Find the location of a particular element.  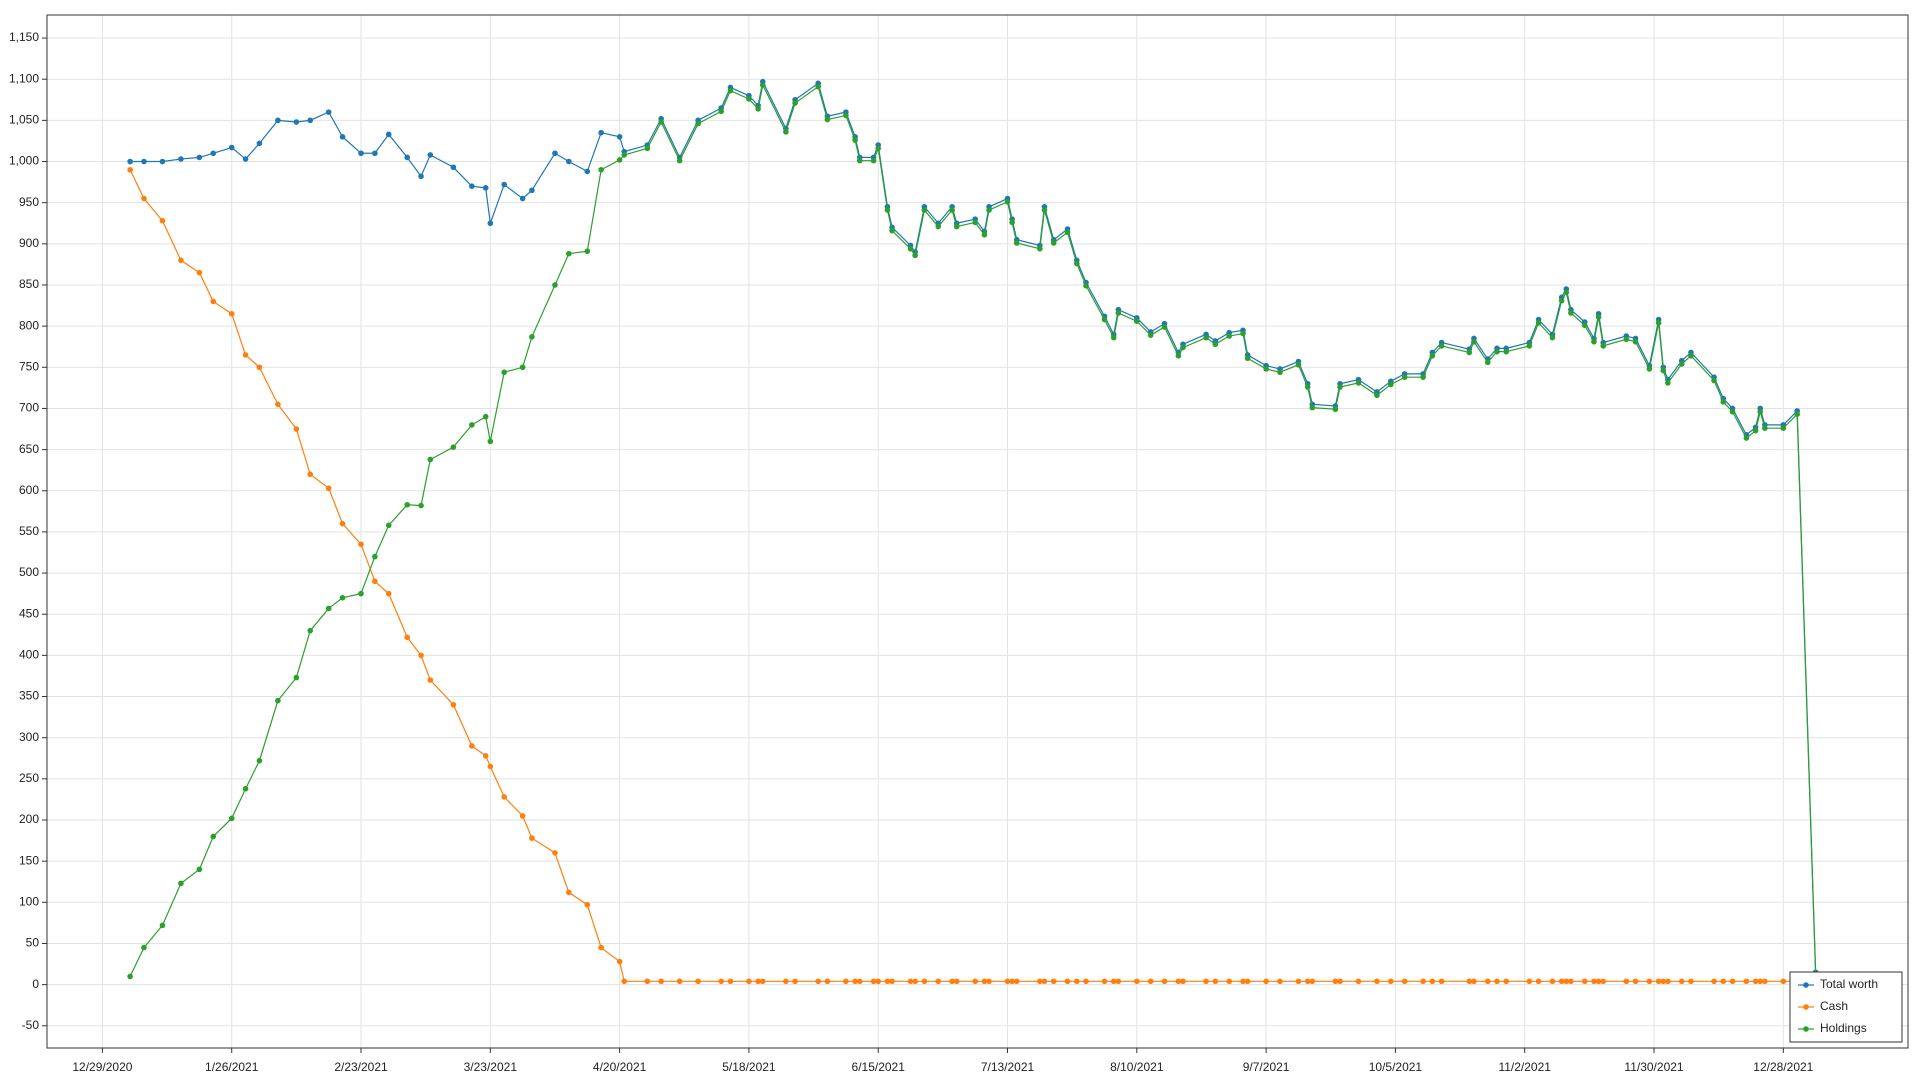

x-tick-label: 3/23/2021 is located at coordinates (491, 1067).